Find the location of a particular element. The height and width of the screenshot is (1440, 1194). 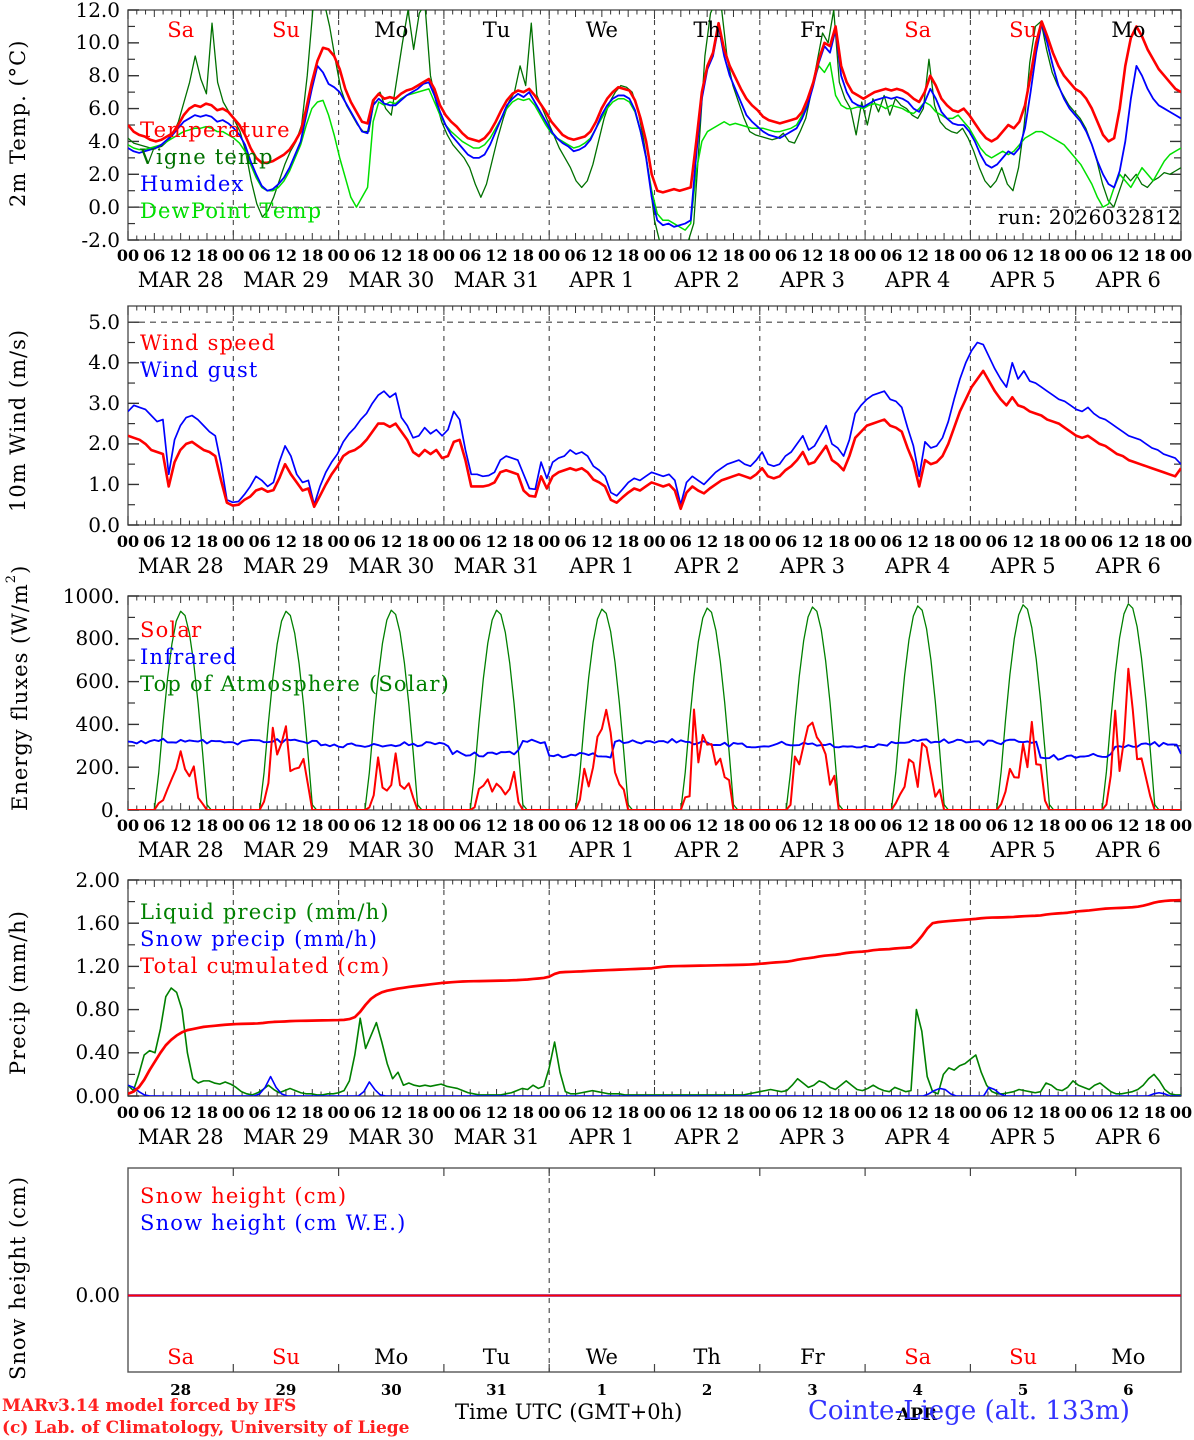

date-label: APR 4 is located at coordinates (918, 850).